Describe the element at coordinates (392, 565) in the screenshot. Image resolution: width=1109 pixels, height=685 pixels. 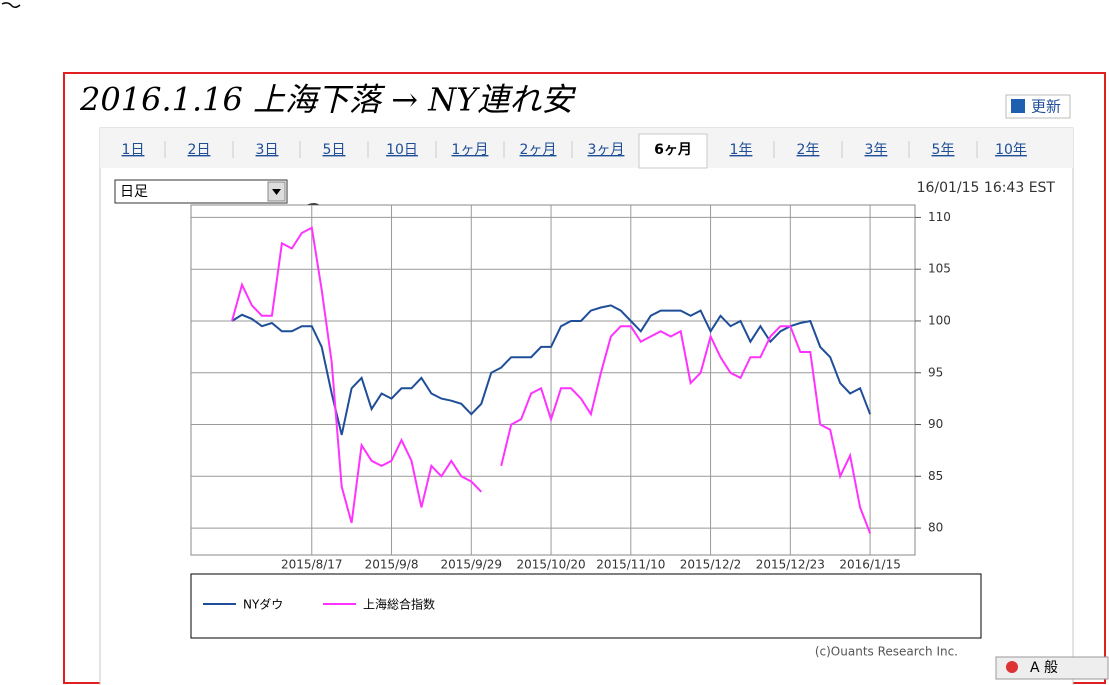
I see `x-tick-label: 2015/9/8` at that location.